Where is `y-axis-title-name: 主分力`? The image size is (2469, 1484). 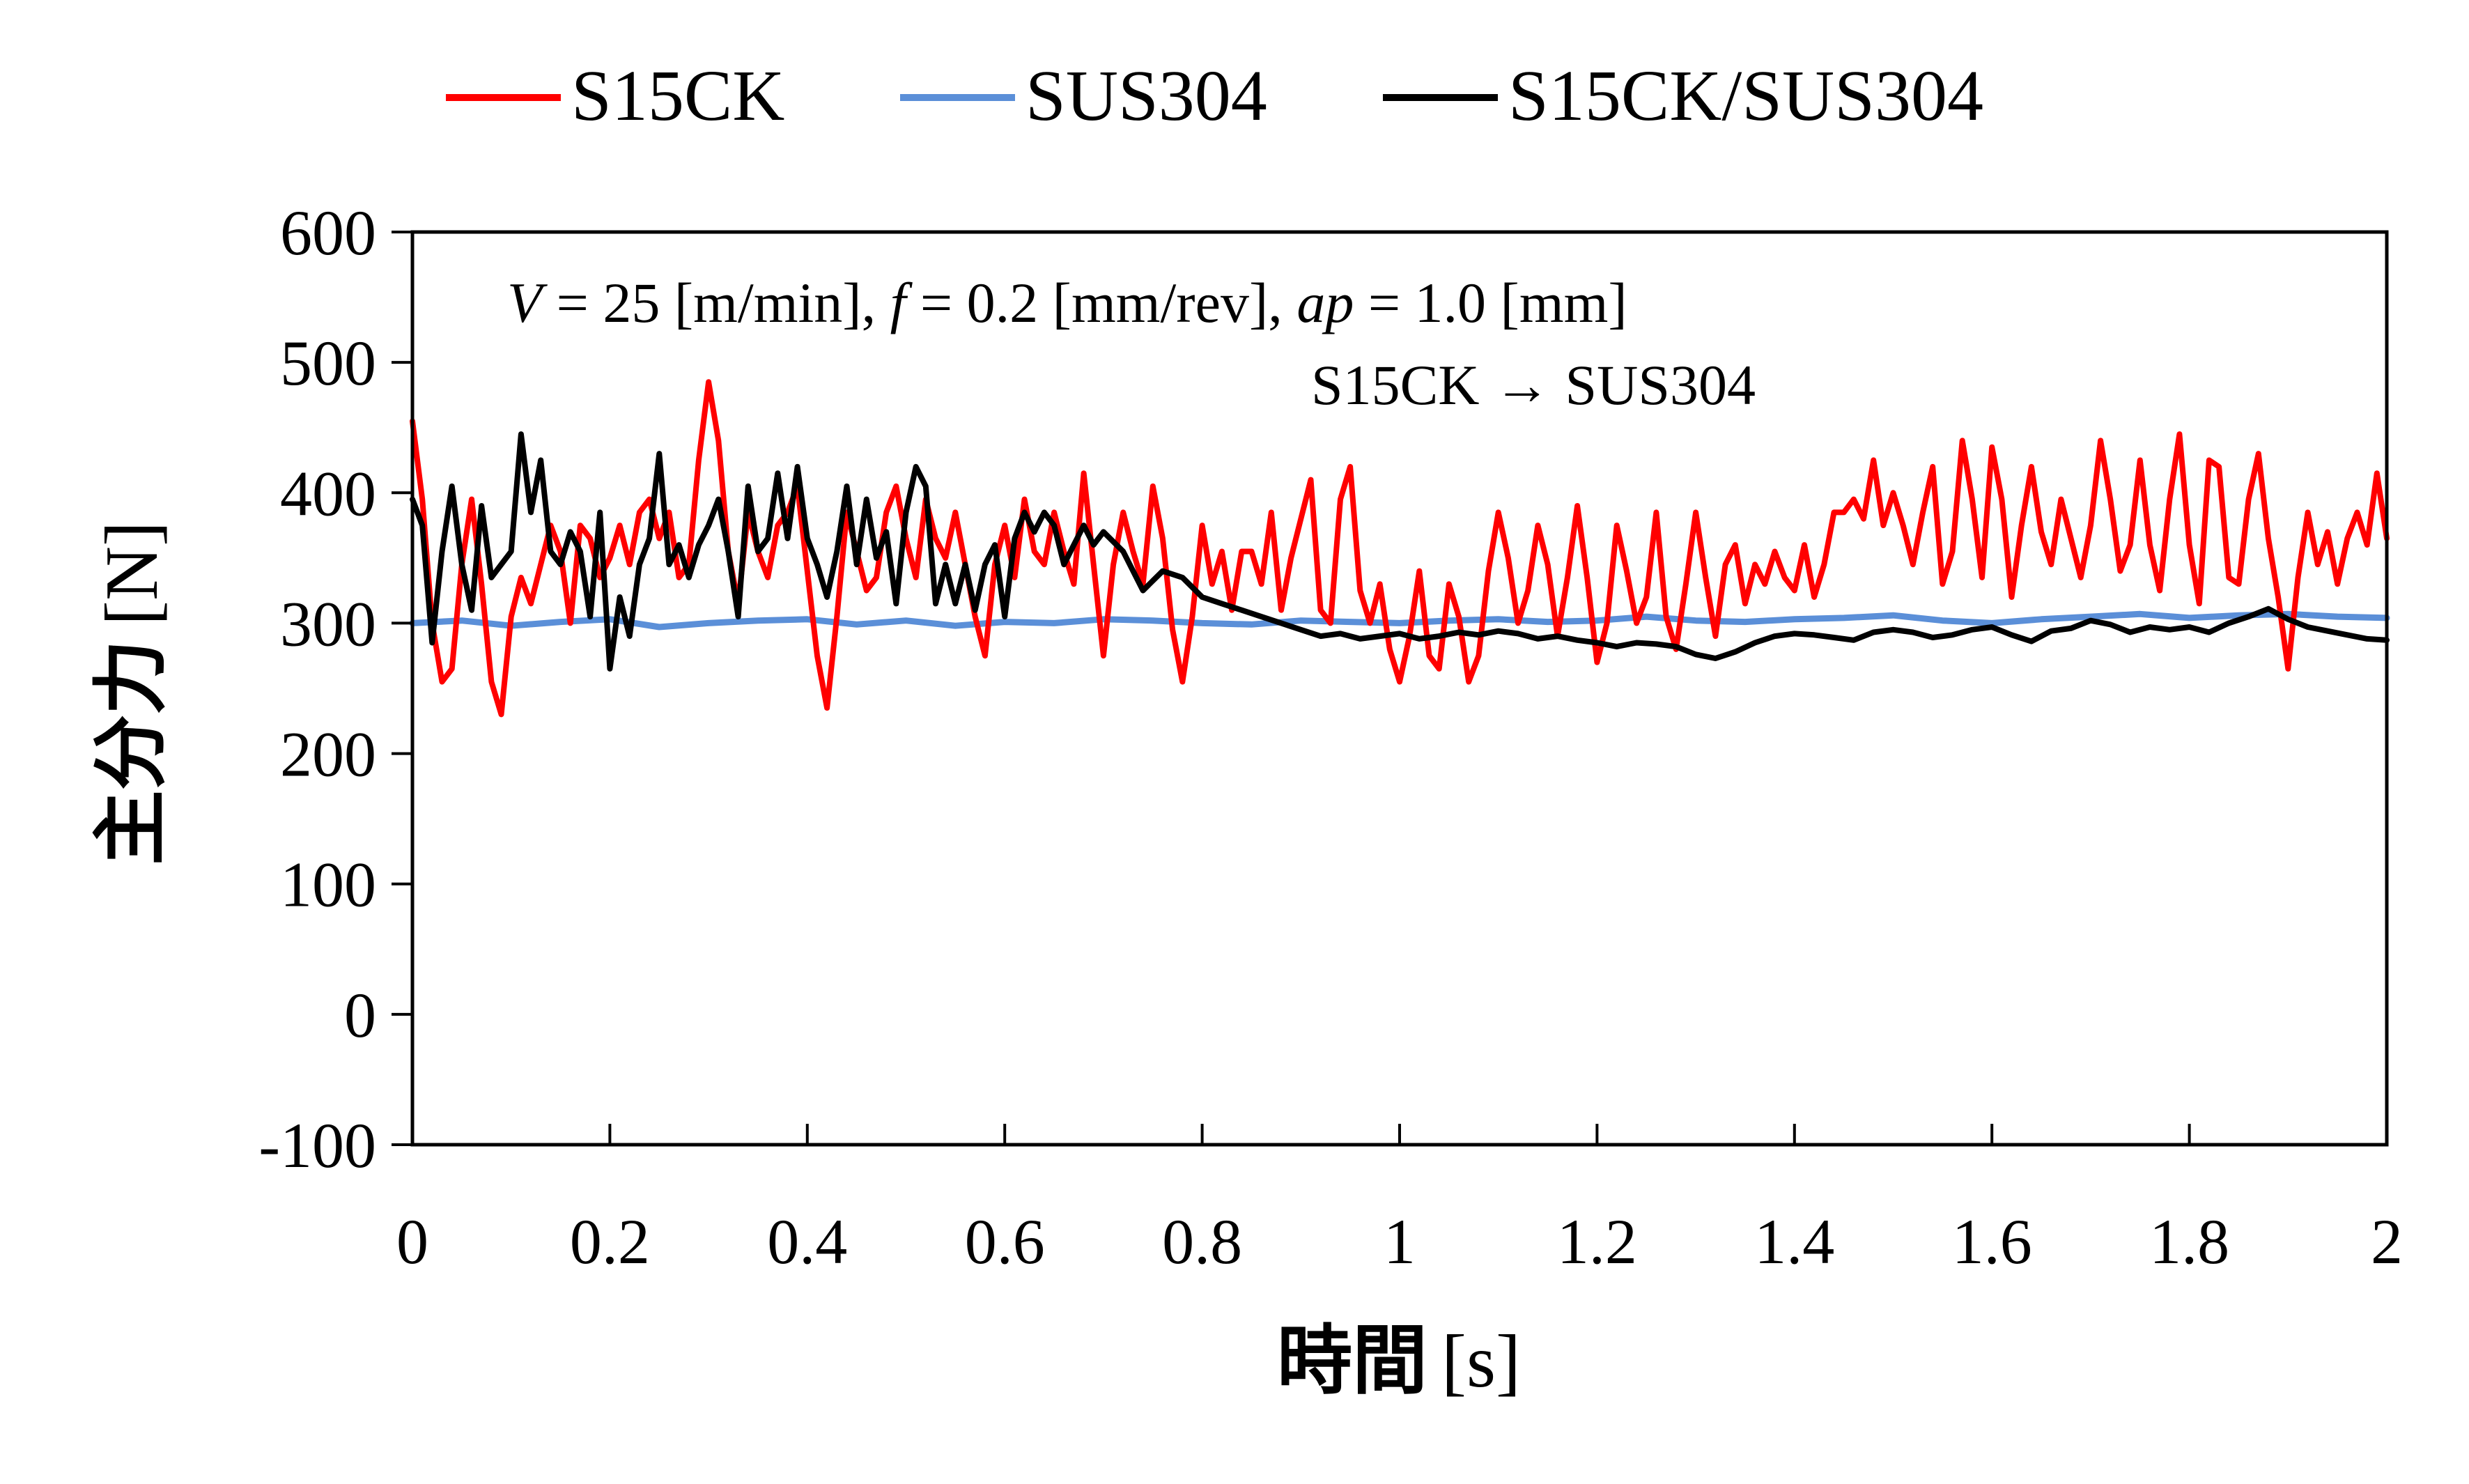
y-axis-title-name: 主分力 is located at coordinates (131, 752).